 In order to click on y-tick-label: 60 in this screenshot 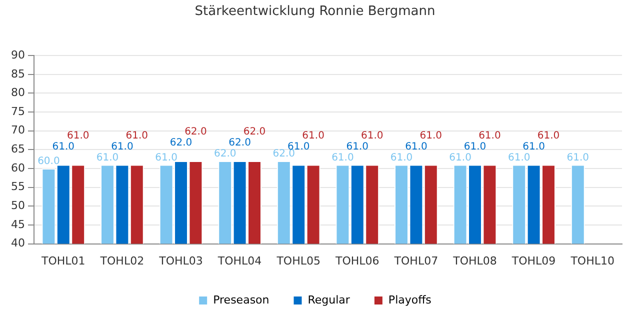, I will do `click(17, 167)`.